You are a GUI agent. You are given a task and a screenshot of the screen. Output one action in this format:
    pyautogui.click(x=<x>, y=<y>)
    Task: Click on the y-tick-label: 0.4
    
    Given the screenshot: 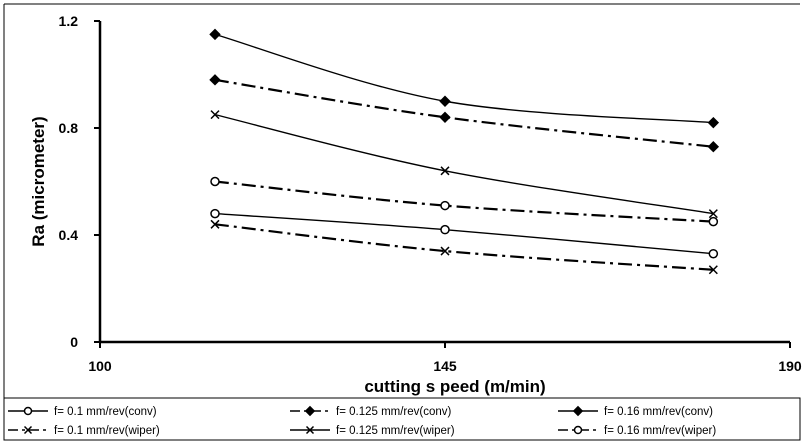 What is the action you would take?
    pyautogui.click(x=69, y=235)
    